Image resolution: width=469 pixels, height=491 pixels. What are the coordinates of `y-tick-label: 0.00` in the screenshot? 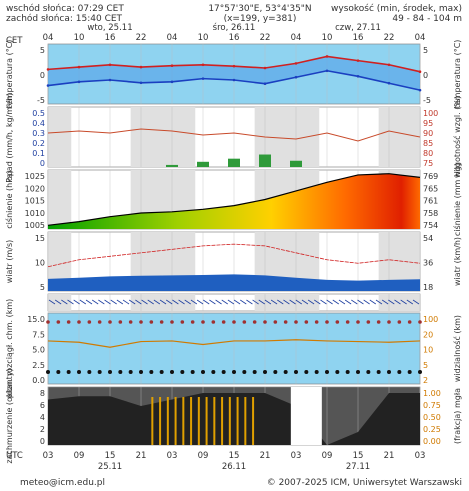 It's located at (432, 441).